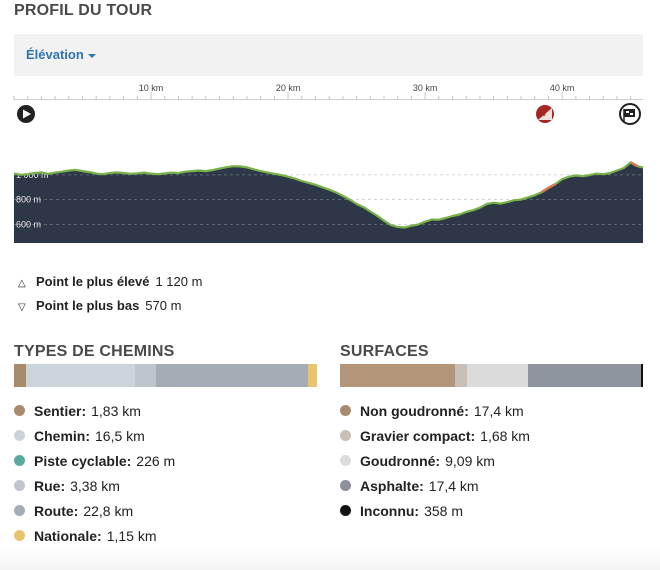 The image size is (660, 570). Describe the element at coordinates (418, 435) in the screenshot. I see `surface-label: Gravier compact:` at that location.